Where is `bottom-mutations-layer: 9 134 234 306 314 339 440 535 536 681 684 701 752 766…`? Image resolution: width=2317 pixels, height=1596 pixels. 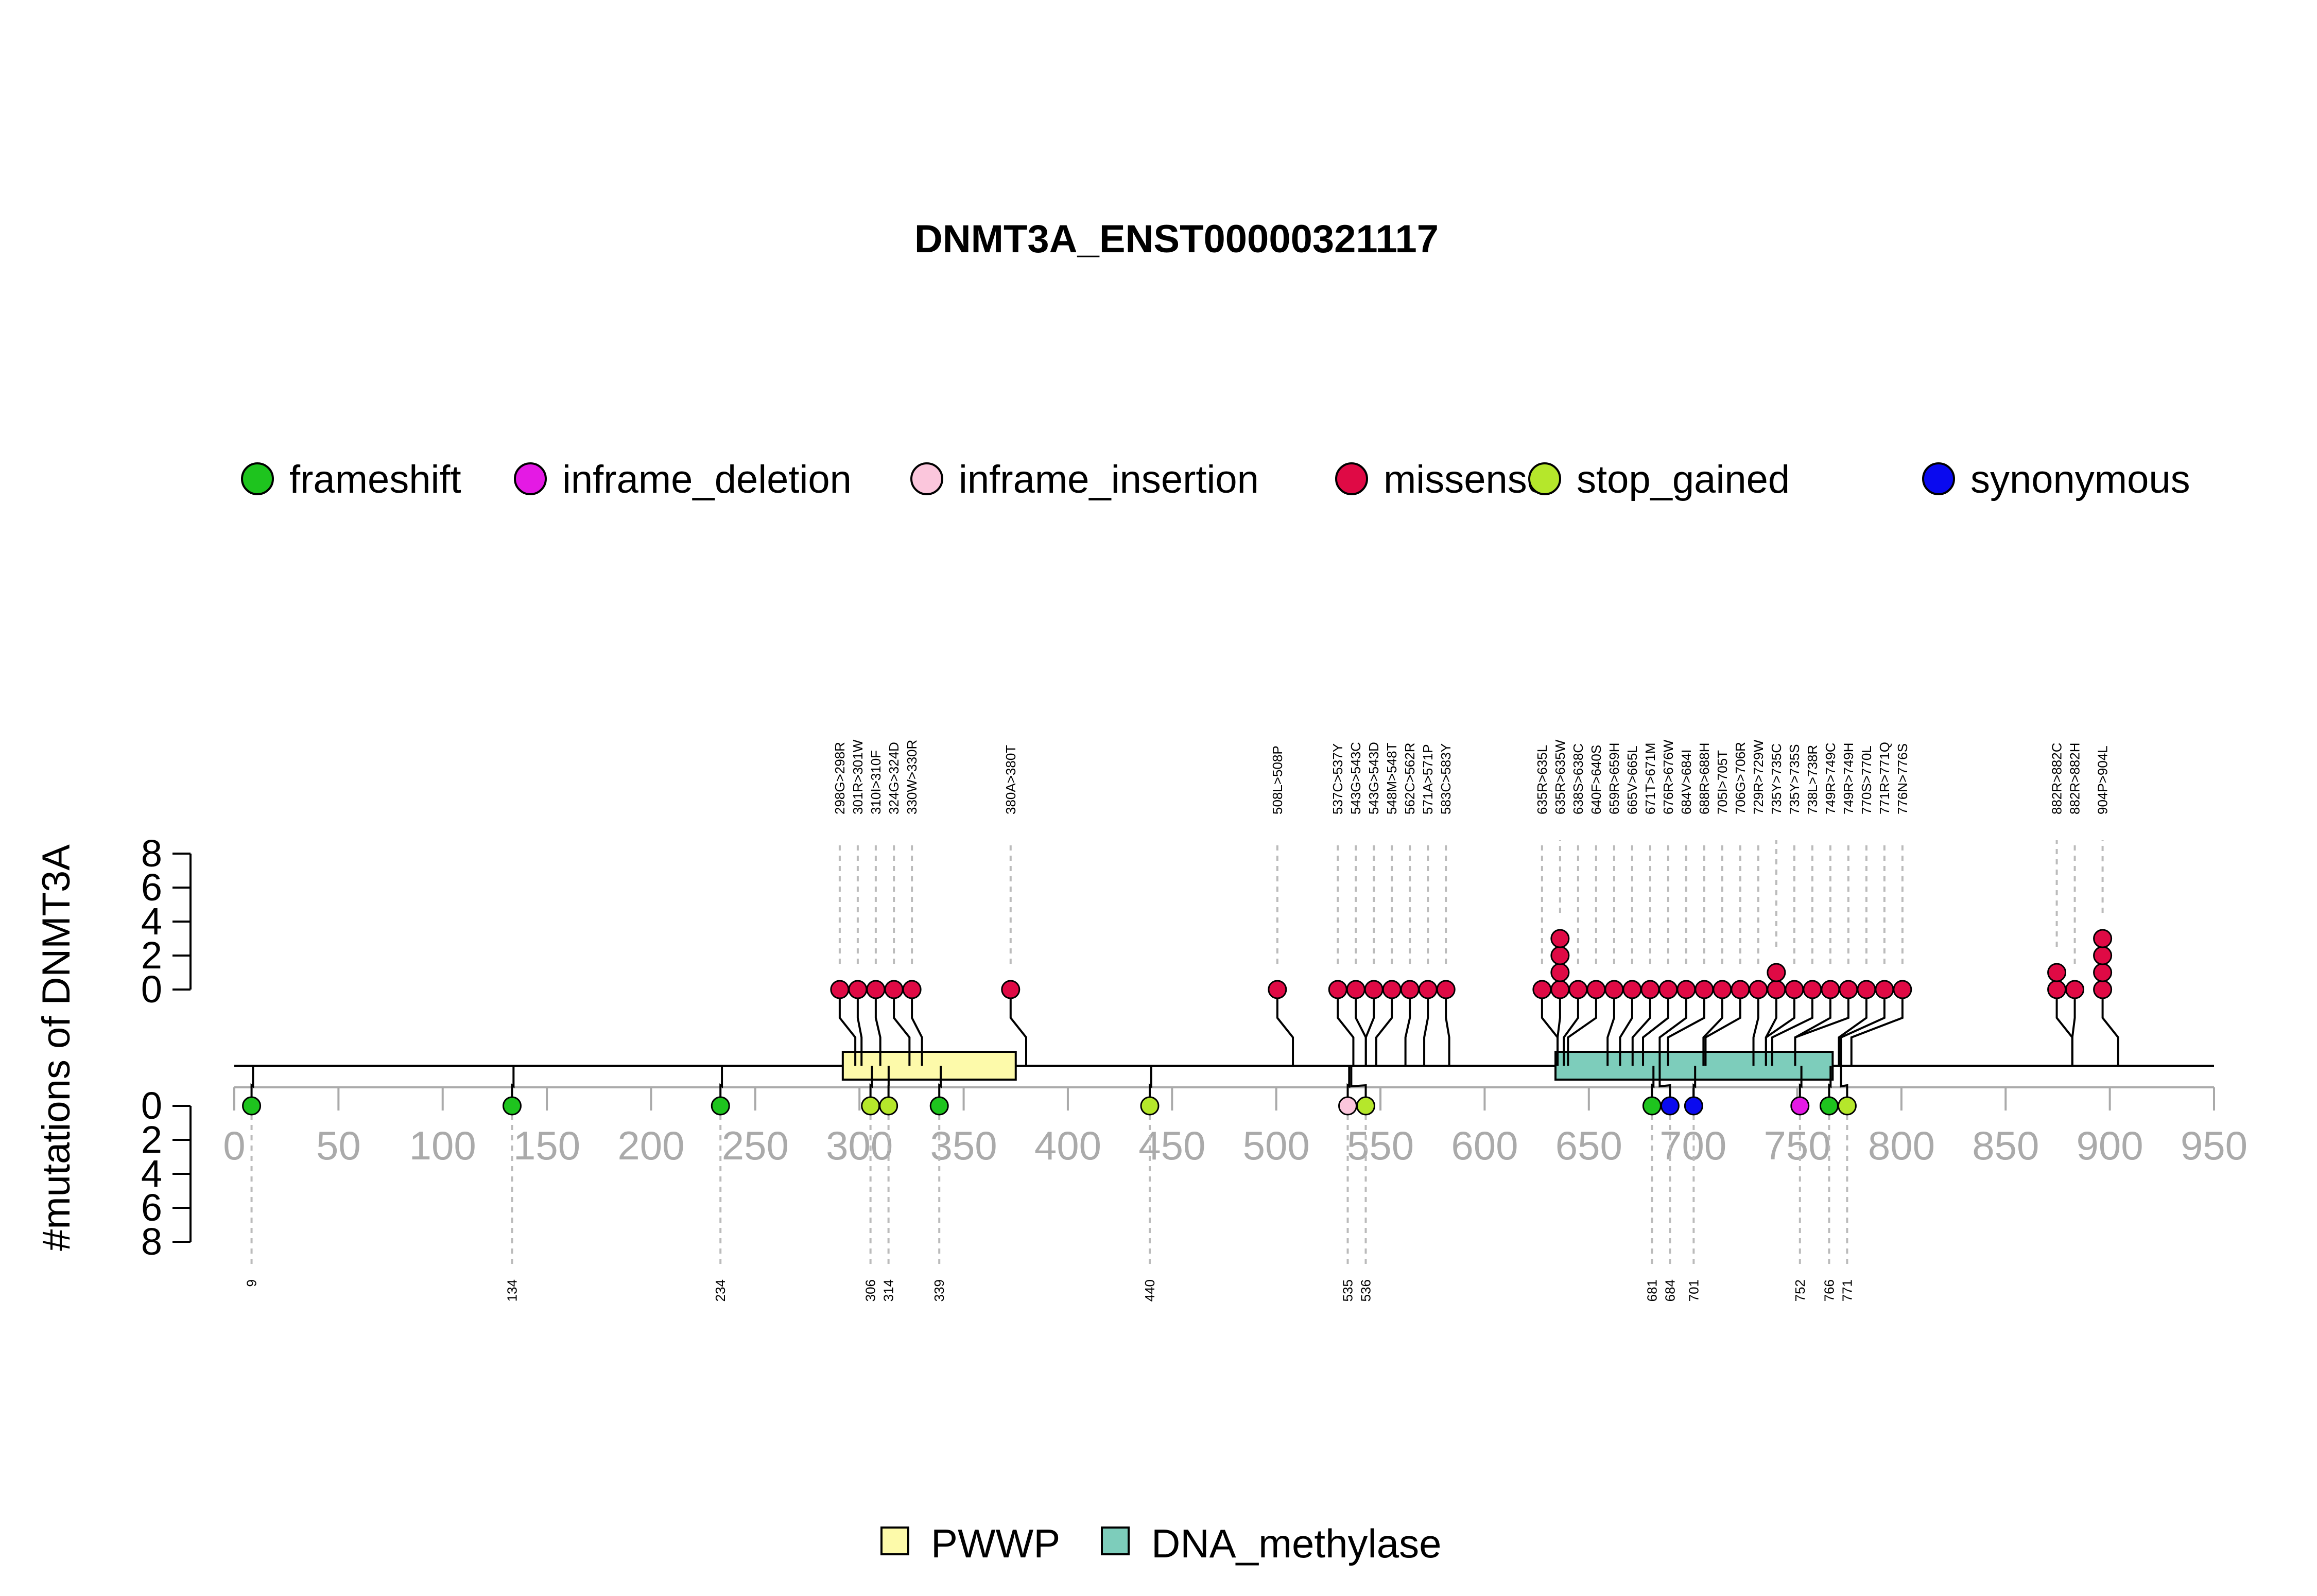 bottom-mutations-layer: 9 134 234 306 314 339 440 535 536 681 684 701 752 766… is located at coordinates (1049, 1184).